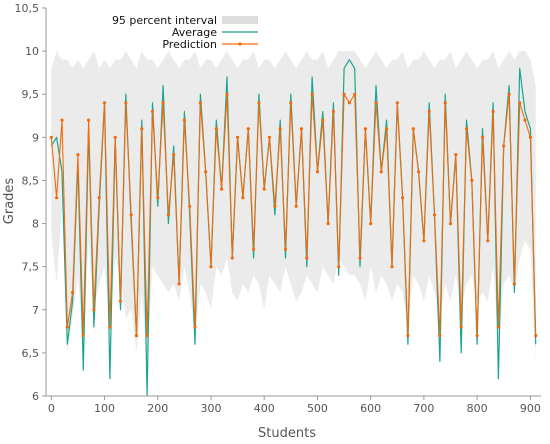 The width and height of the screenshot is (550, 444). I want to click on y-tick-label: 9, so click(35, 137).